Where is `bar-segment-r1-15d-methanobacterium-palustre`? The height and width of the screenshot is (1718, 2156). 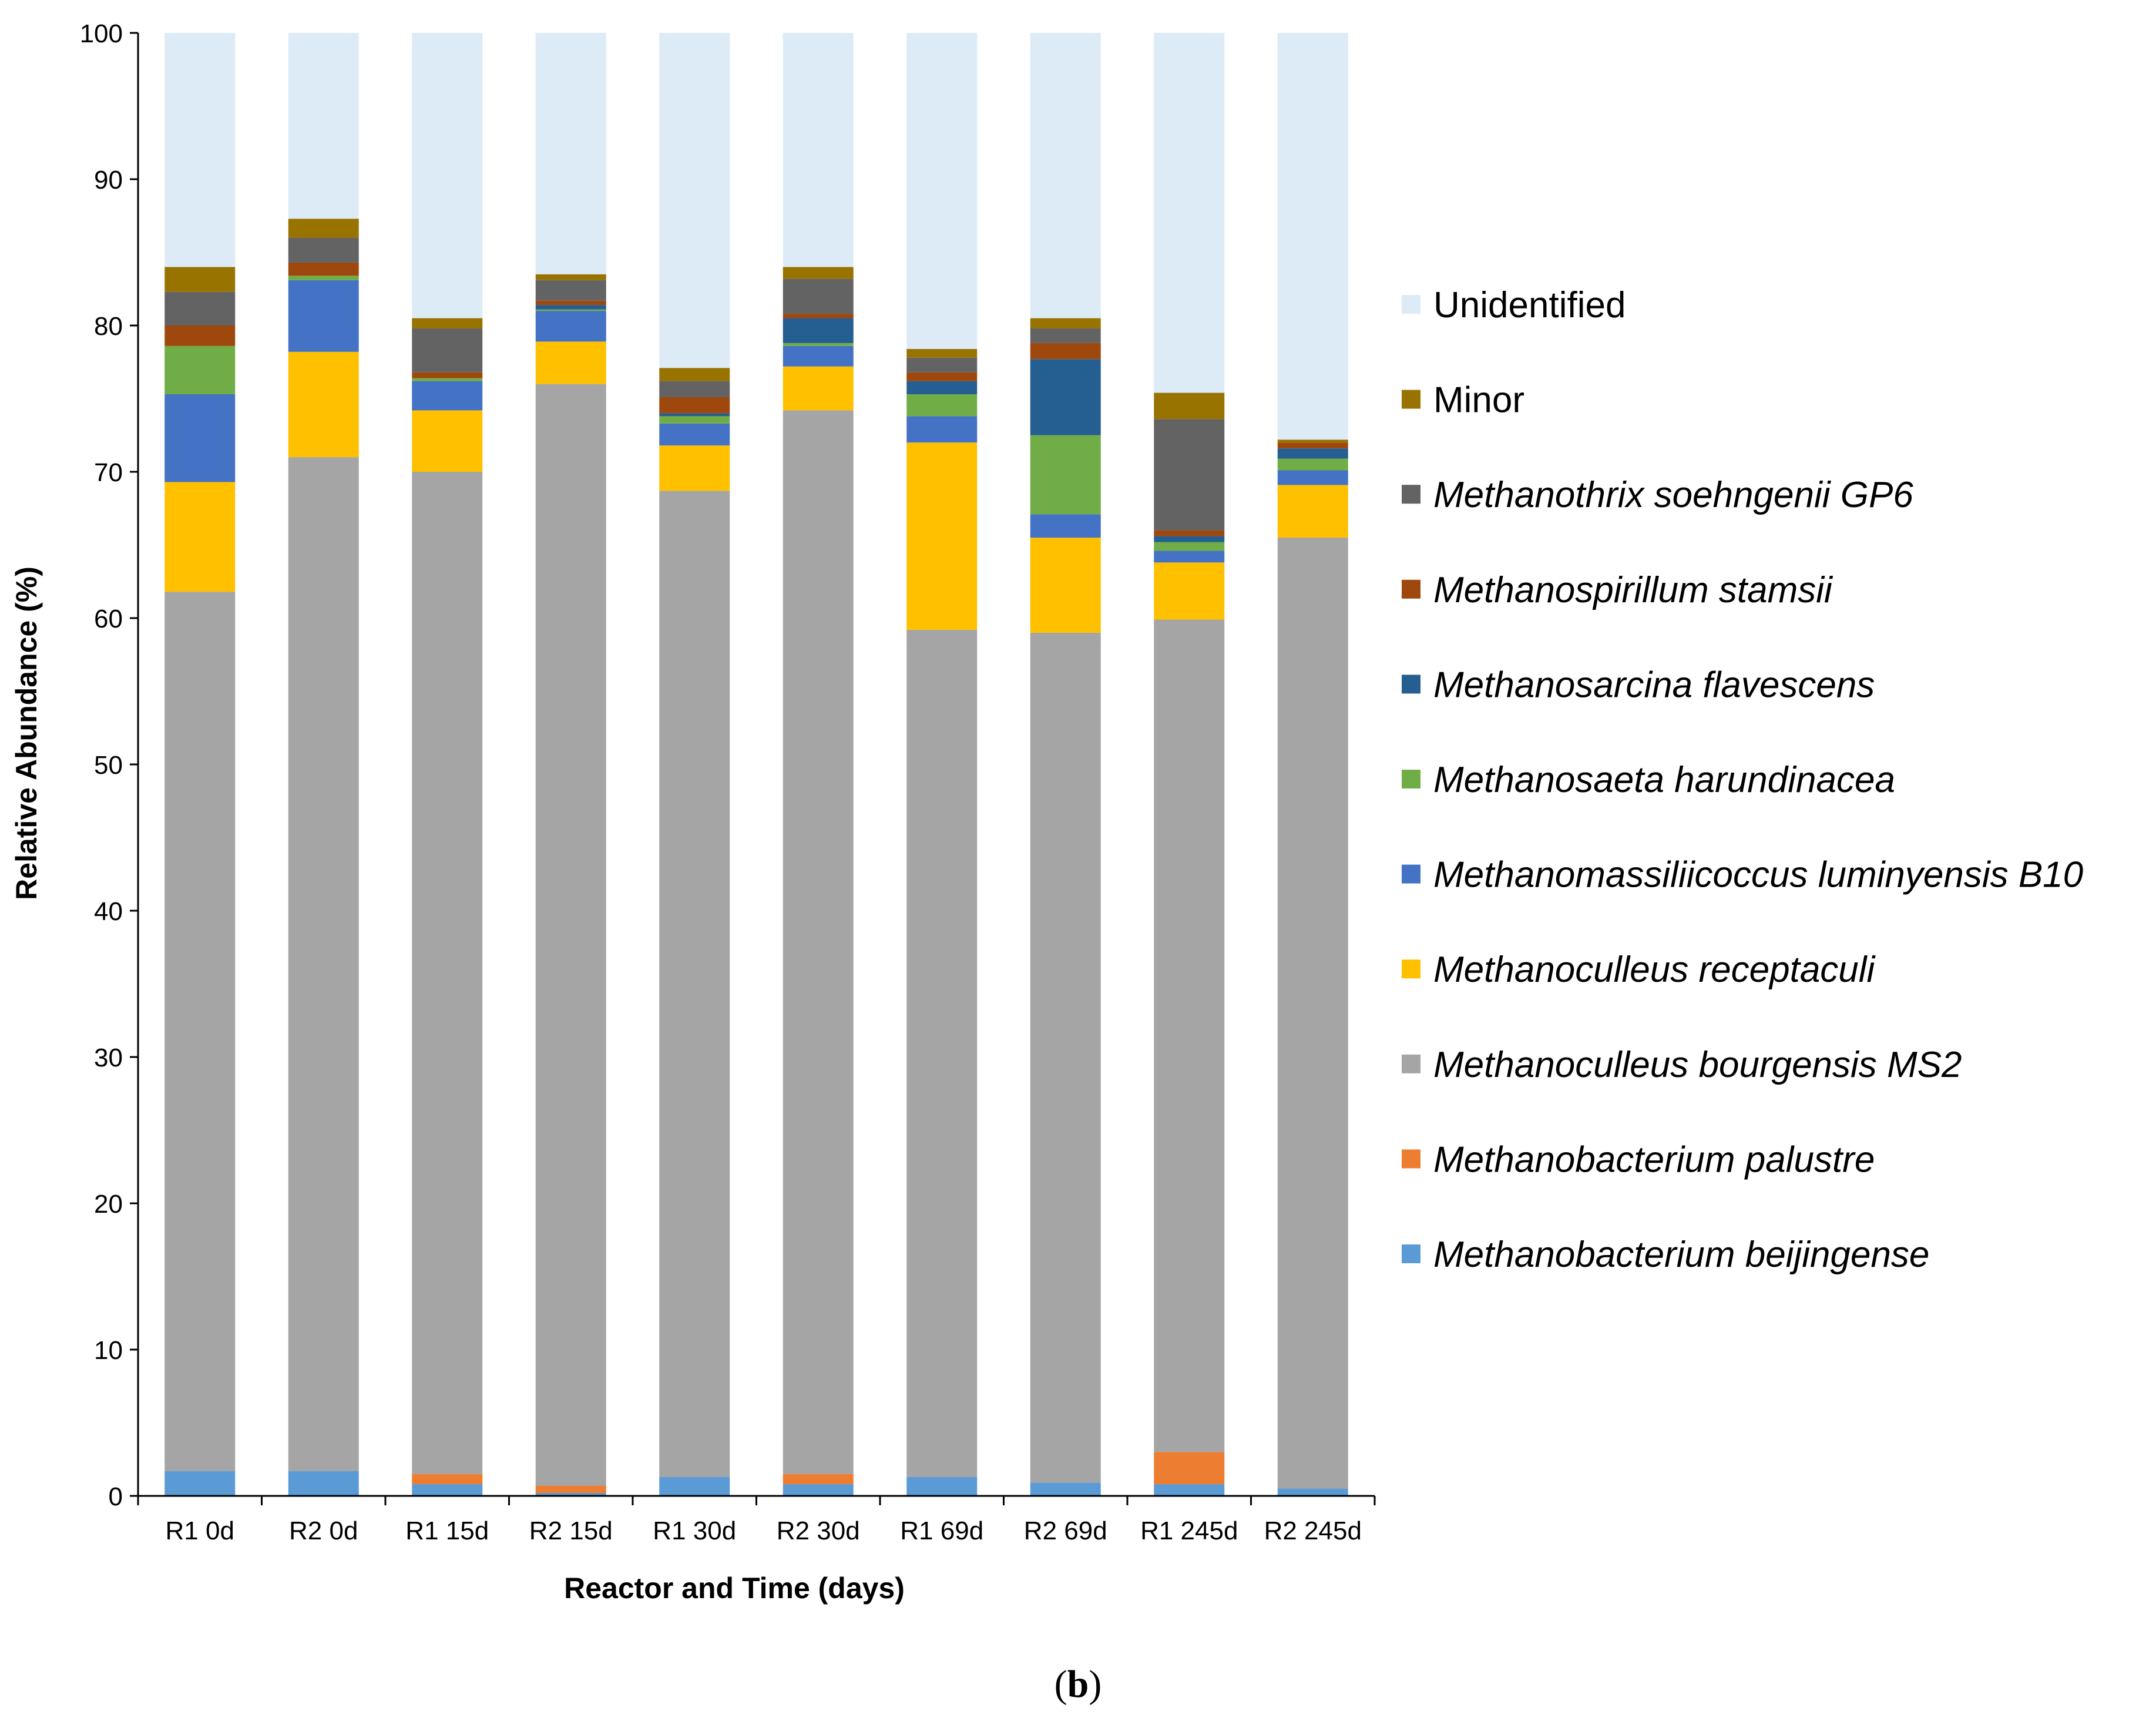 bar-segment-r1-15d-methanobacterium-palustre is located at coordinates (448, 1479).